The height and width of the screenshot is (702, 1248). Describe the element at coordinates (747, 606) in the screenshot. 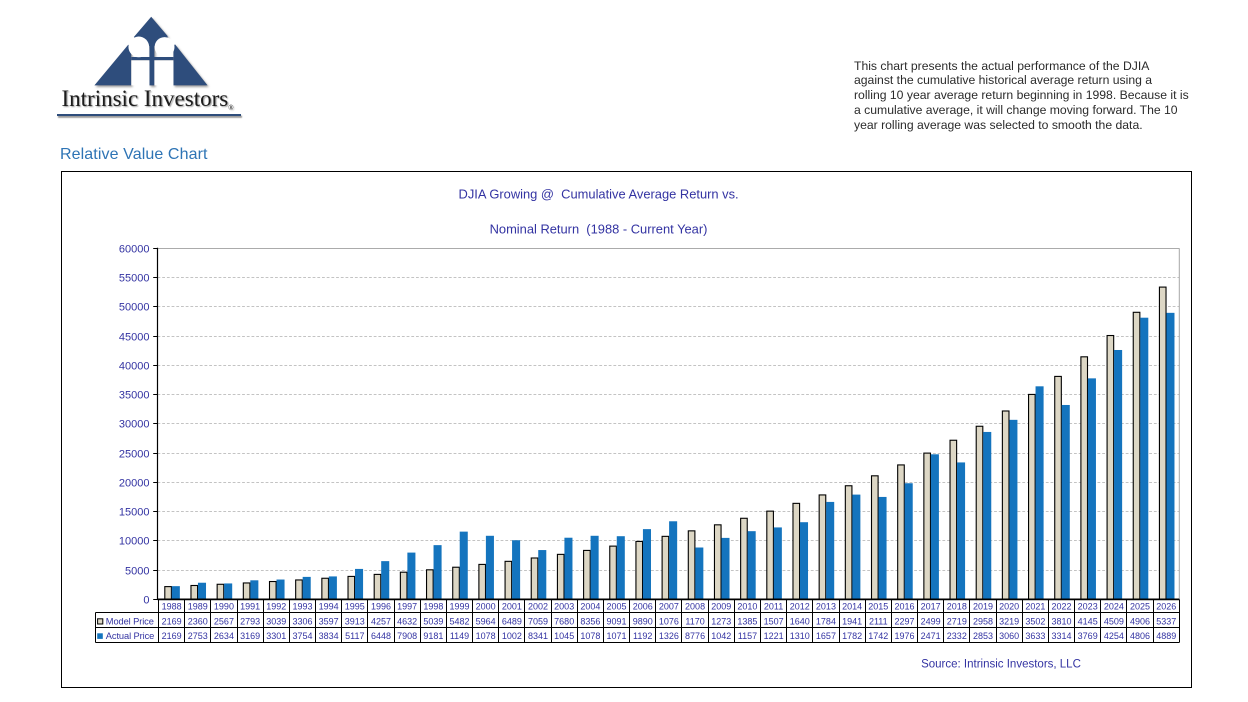

I see `svg-text: 2010` at that location.